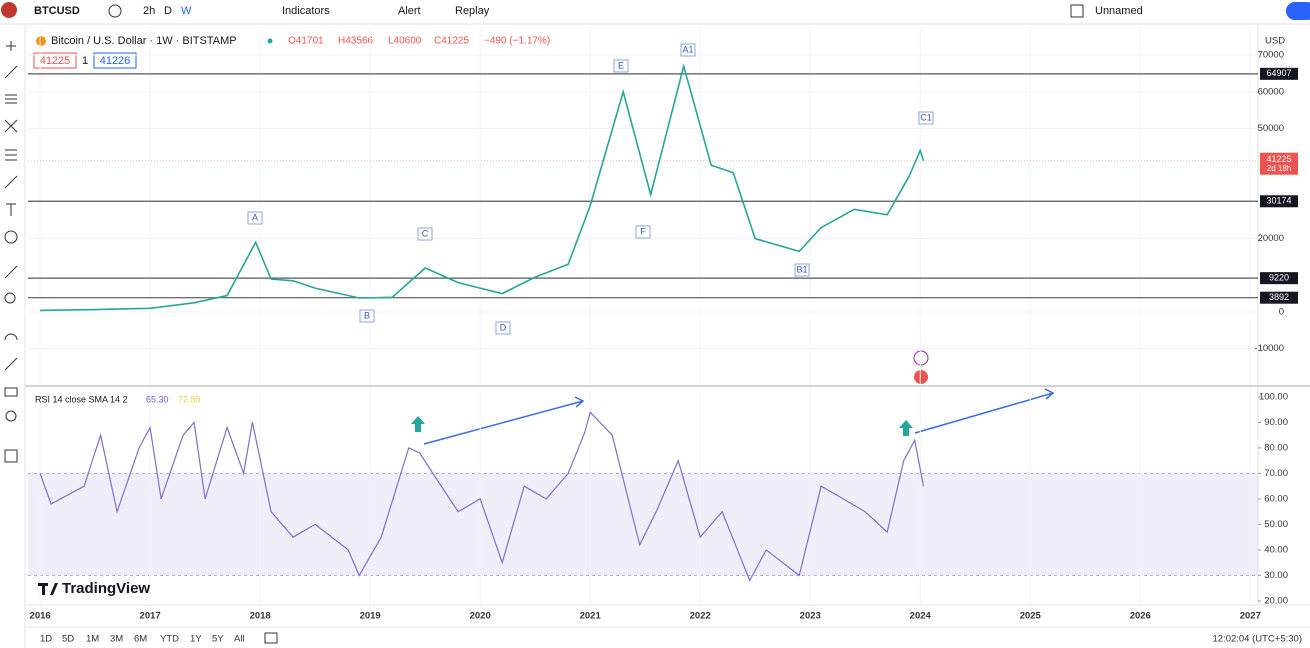 The width and height of the screenshot is (1310, 648). What do you see at coordinates (517, 41) in the screenshot?
I see `ohlc-value: −490 (−1.17%)` at bounding box center [517, 41].